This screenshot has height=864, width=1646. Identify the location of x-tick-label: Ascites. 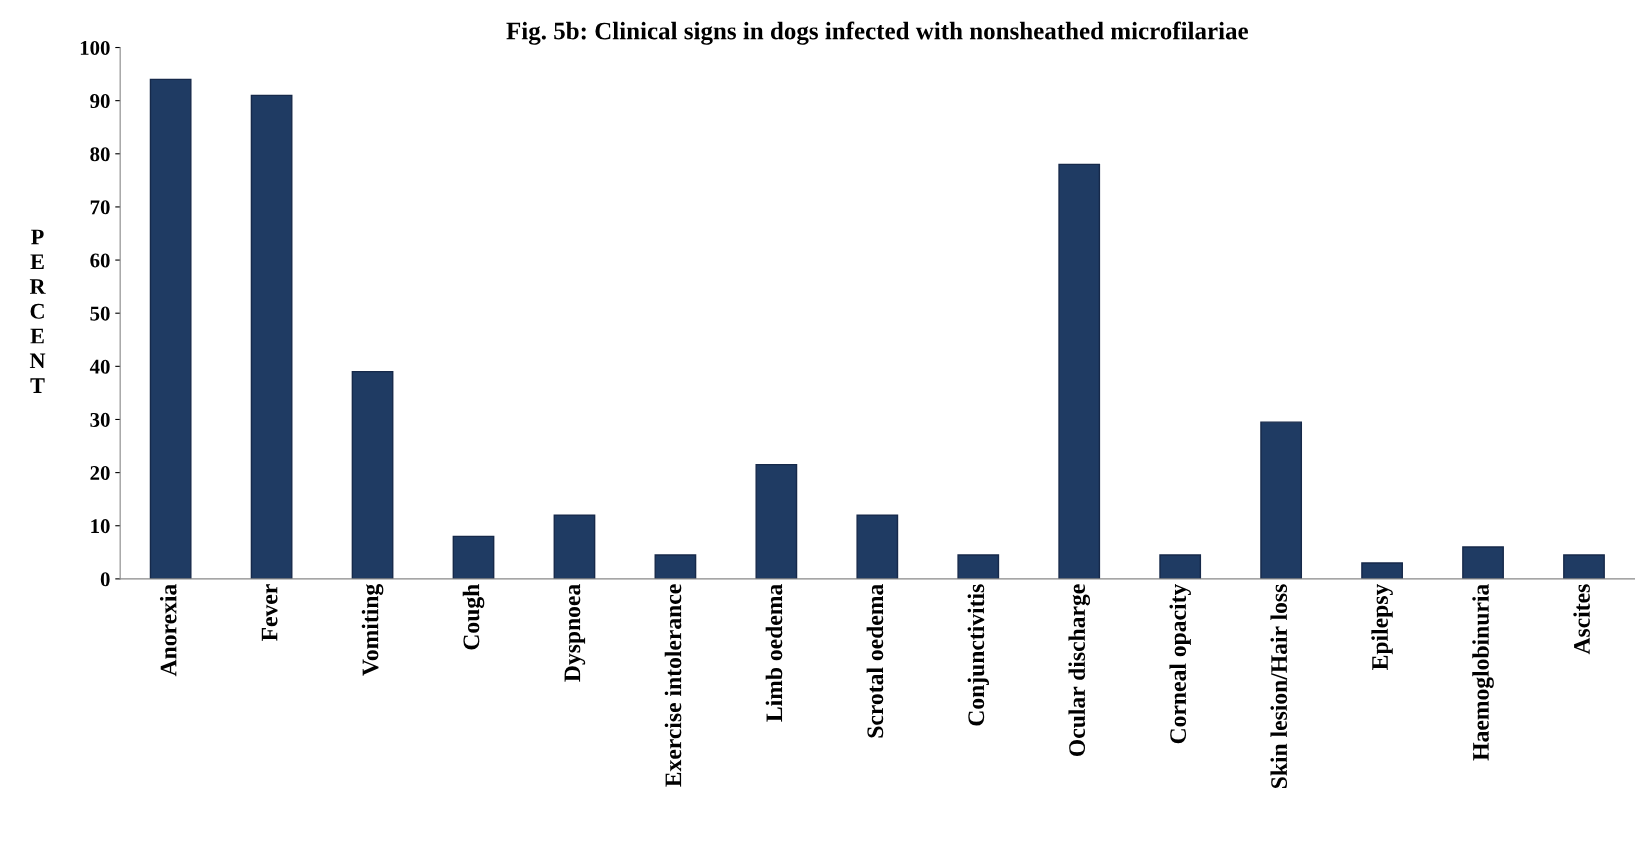
(1581, 619).